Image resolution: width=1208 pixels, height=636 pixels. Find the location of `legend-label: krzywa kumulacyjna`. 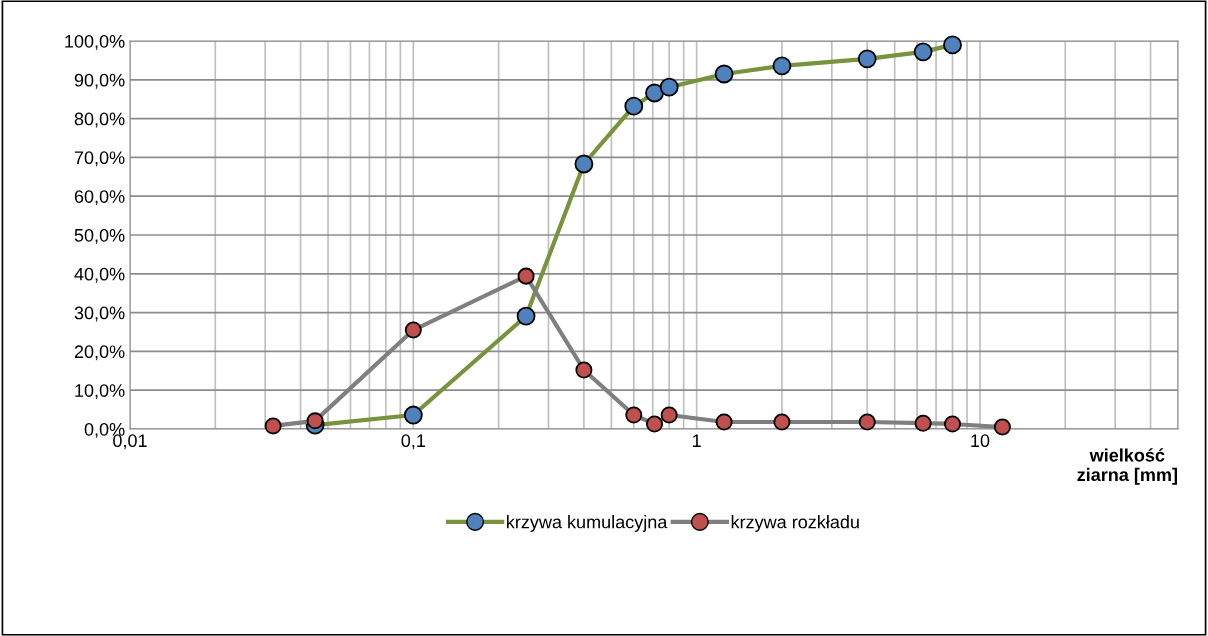

legend-label: krzywa kumulacyjna is located at coordinates (587, 523).